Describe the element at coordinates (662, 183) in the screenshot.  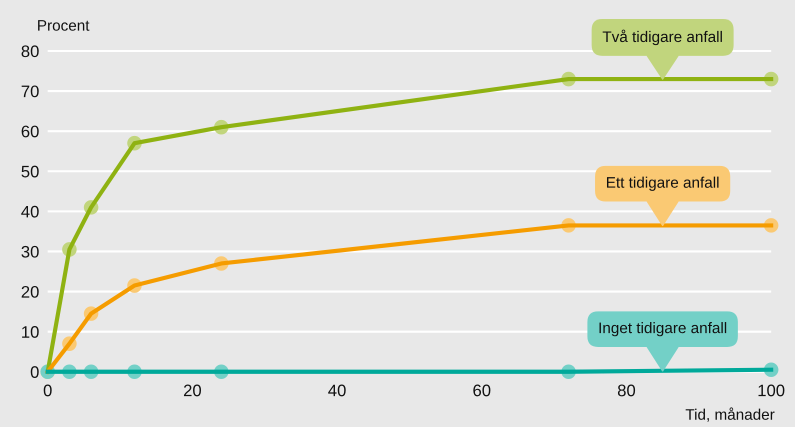
I see `text: Ett tidigare anfall` at that location.